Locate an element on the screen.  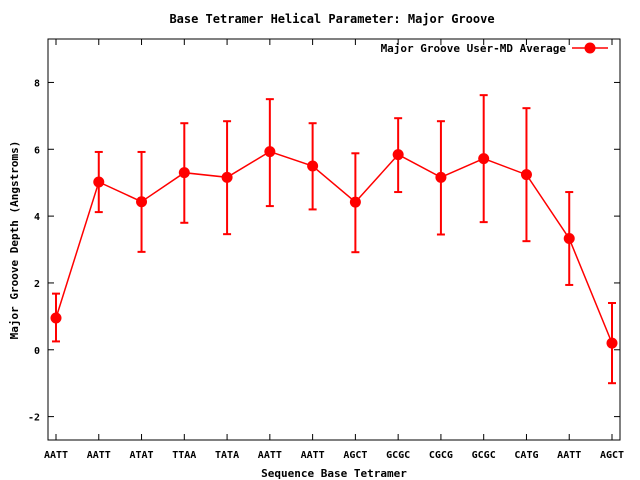
legend-label: Major Groove User-MD Average is located at coordinates (474, 48).